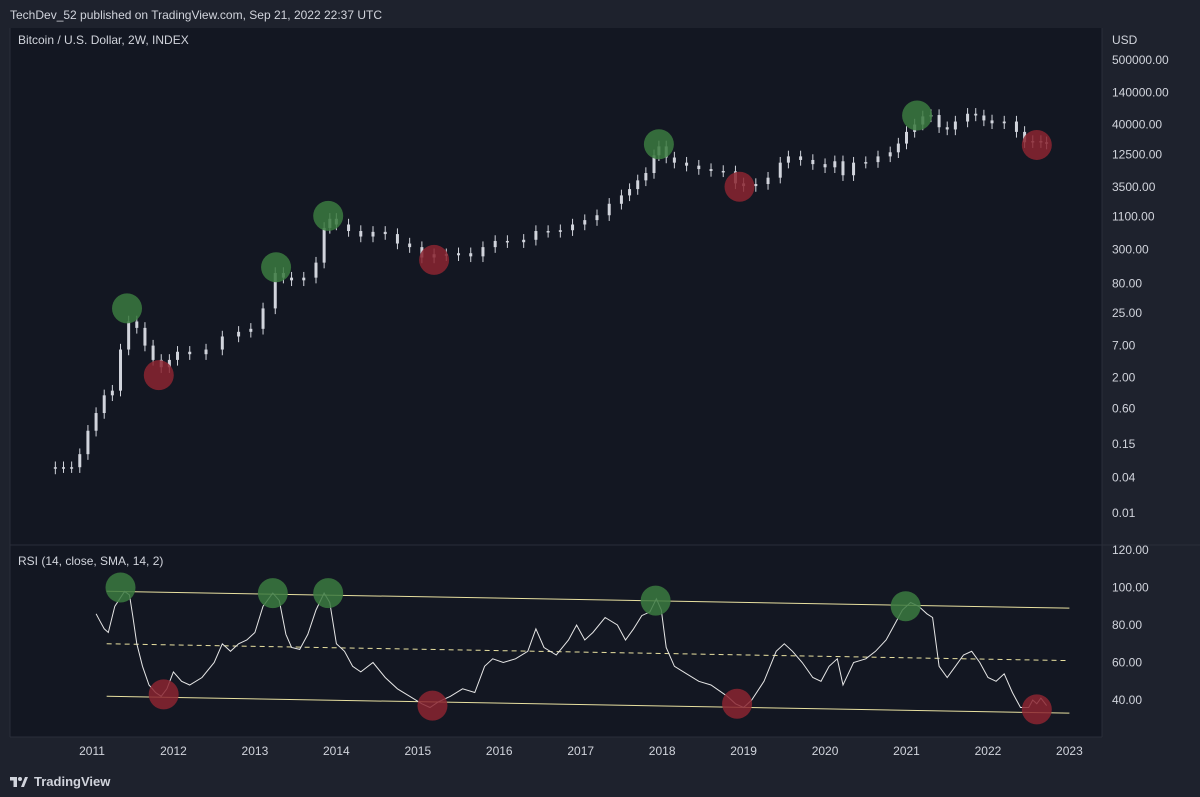  What do you see at coordinates (1137, 154) in the screenshot?
I see `price-tick-label: 12500.00` at bounding box center [1137, 154].